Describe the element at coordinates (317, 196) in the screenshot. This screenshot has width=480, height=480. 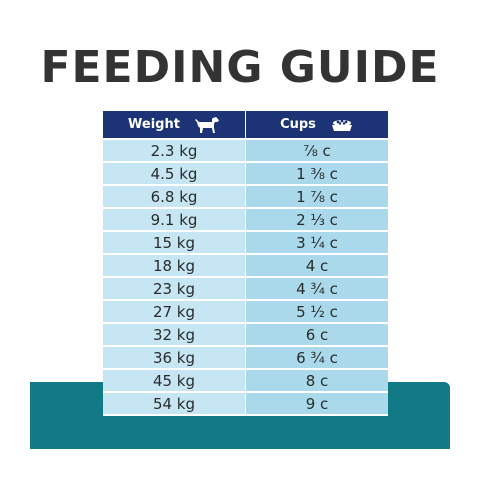
I see `cups-cell: 1 ⅞ c` at that location.